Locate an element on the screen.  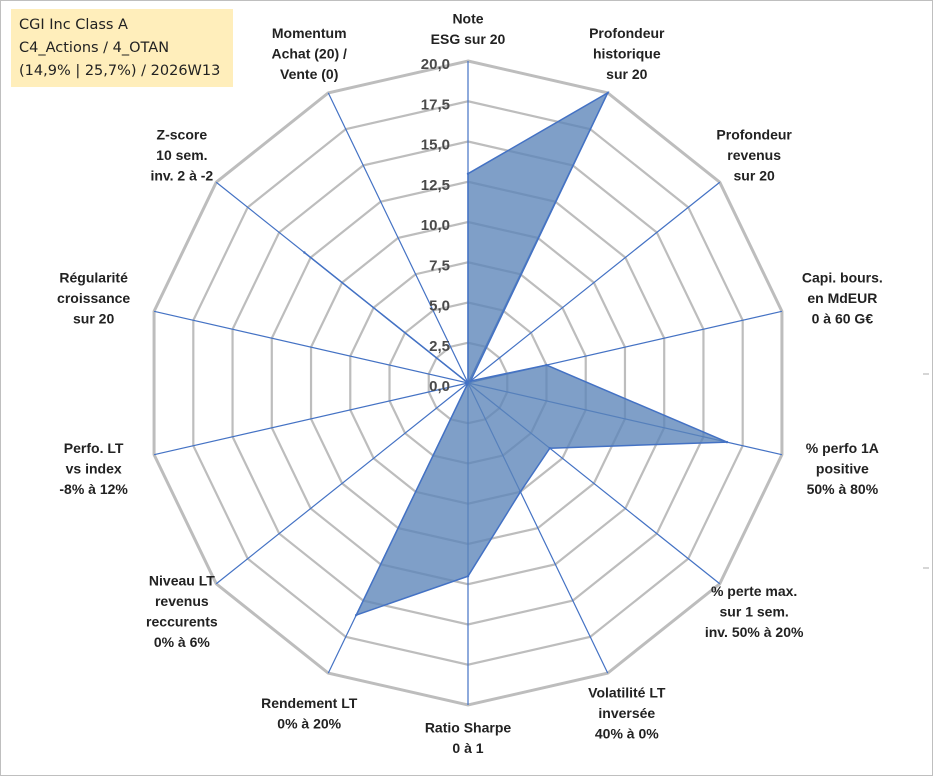
axis-label: Volatilité LT inversée 40% à 0% is located at coordinates (627, 713).